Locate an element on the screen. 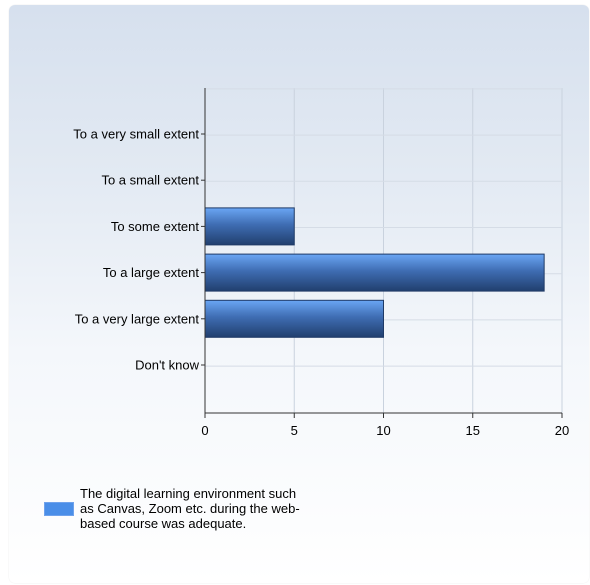 Image resolution: width=590 pixels, height=585 pixels. y-tick-label-3: To a large extent is located at coordinates (151, 272).